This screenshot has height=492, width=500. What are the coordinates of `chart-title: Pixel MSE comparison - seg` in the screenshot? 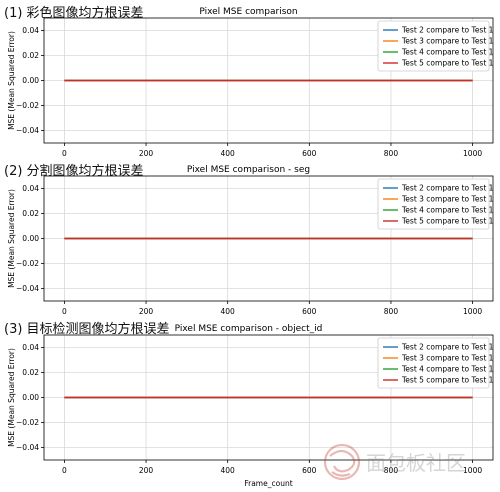 It's located at (248, 170).